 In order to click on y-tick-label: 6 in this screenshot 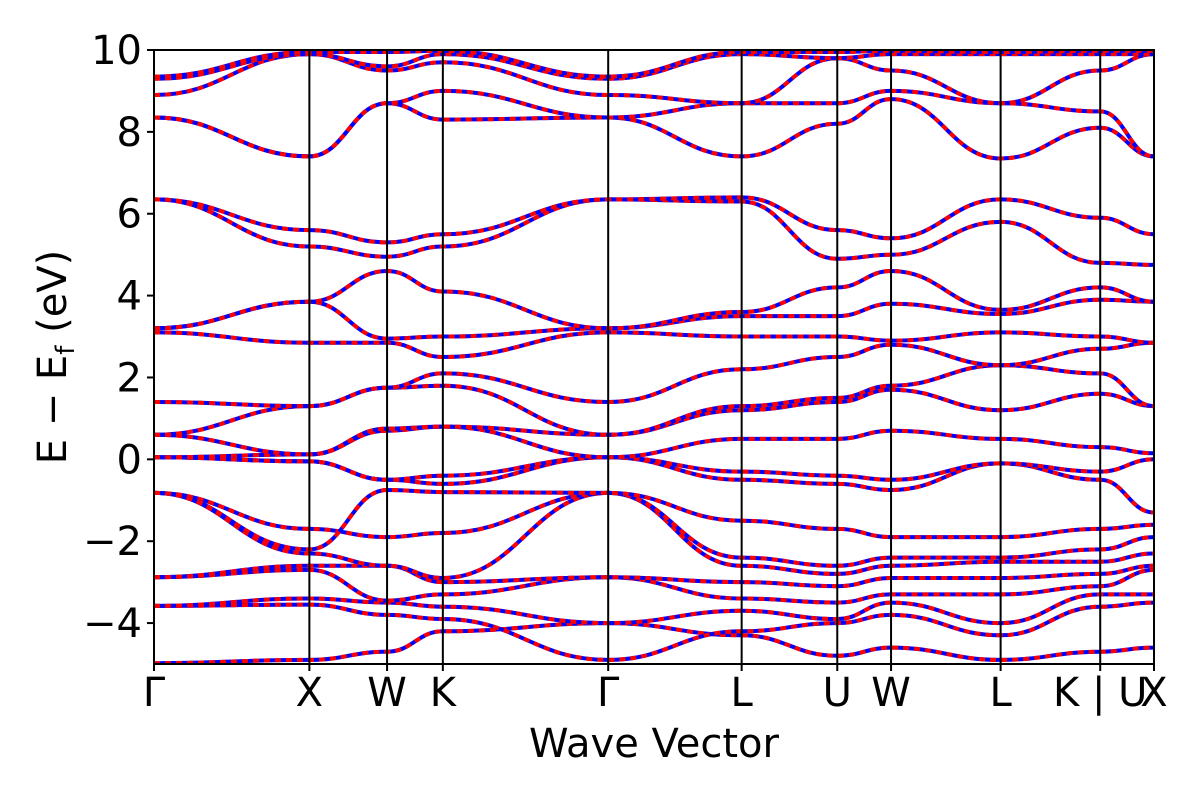, I will do `click(129, 215)`.